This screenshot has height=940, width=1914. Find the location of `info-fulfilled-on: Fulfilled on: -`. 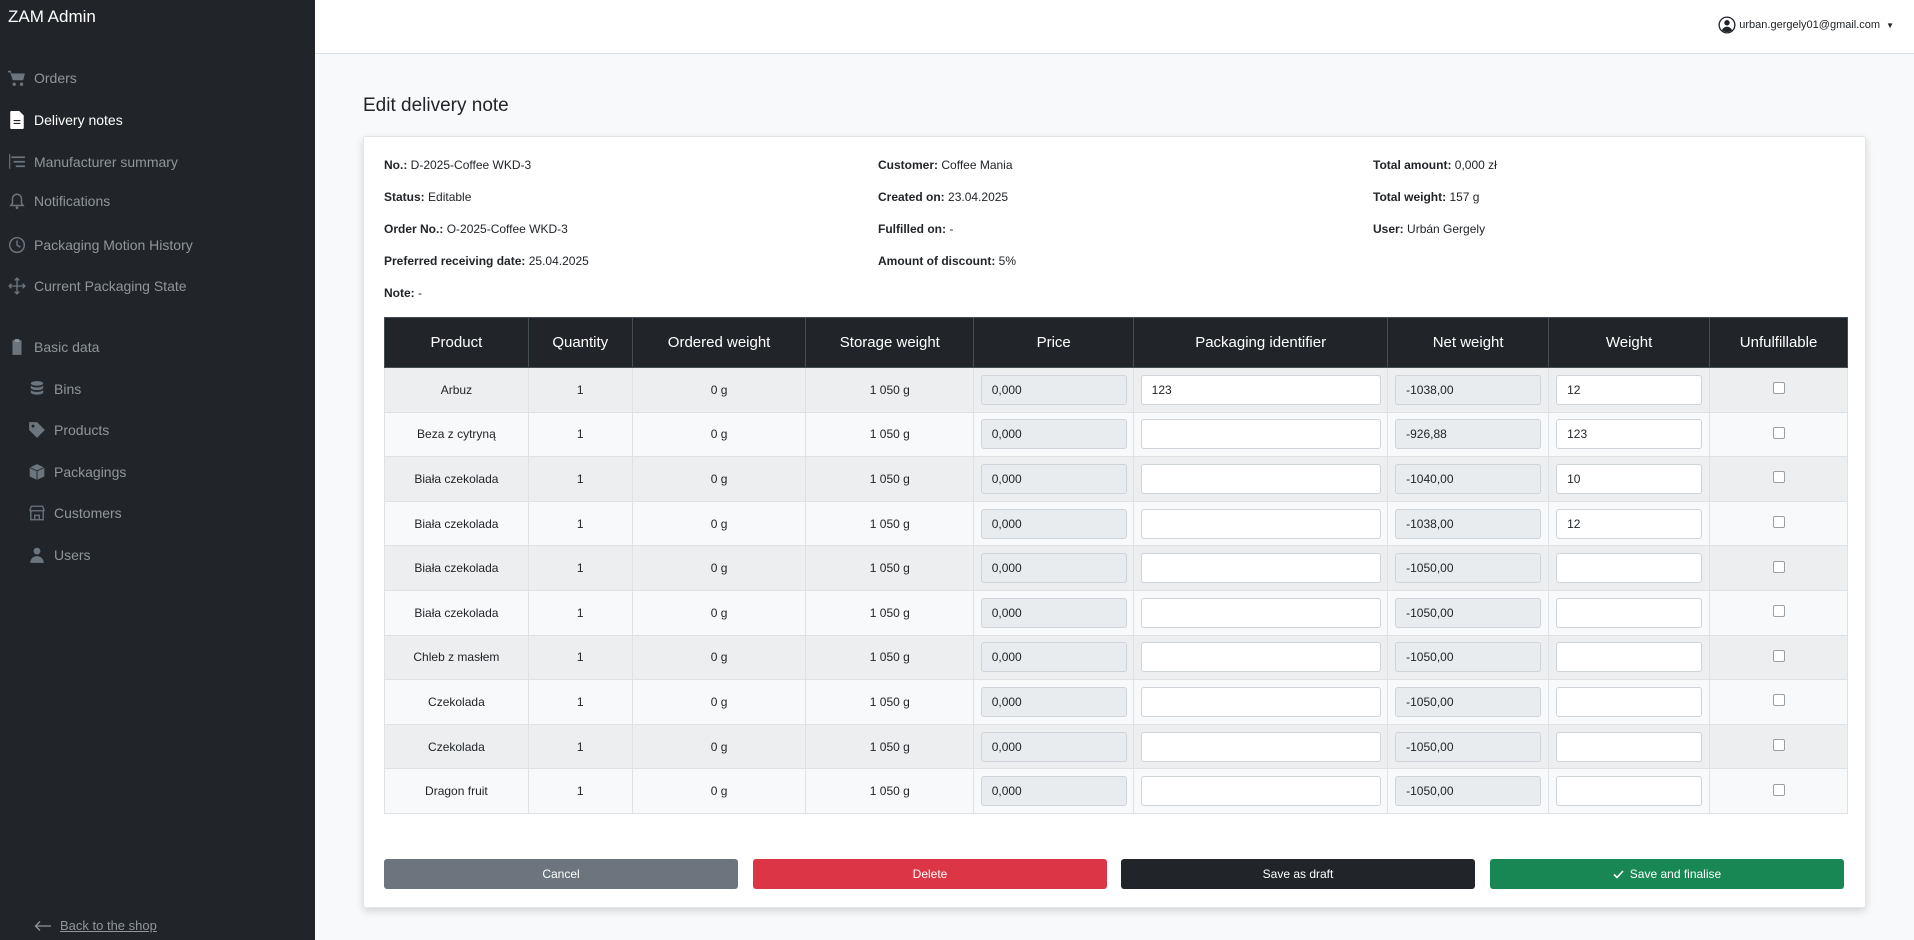

info-fulfilled-on: Fulfilled on: - is located at coordinates (916, 229).